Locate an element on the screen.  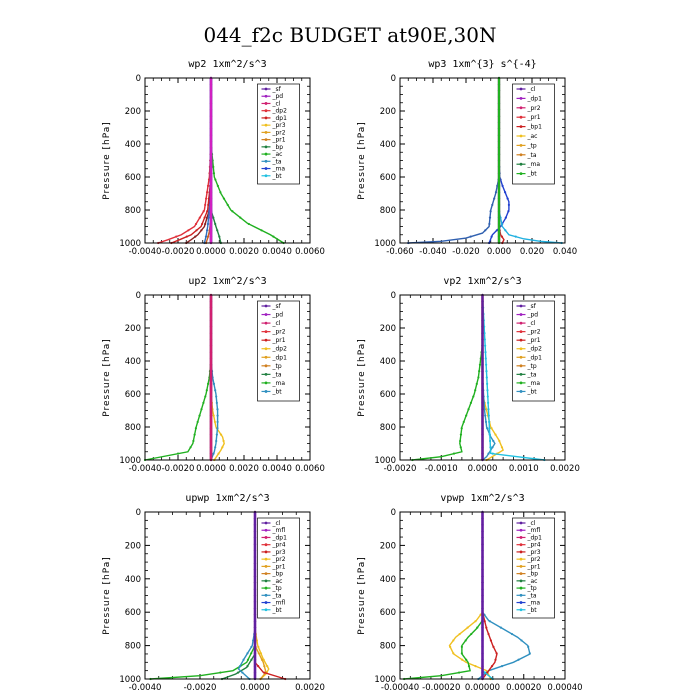
panel-title: wp2 1xm^2/s^3 is located at coordinates (227, 64).